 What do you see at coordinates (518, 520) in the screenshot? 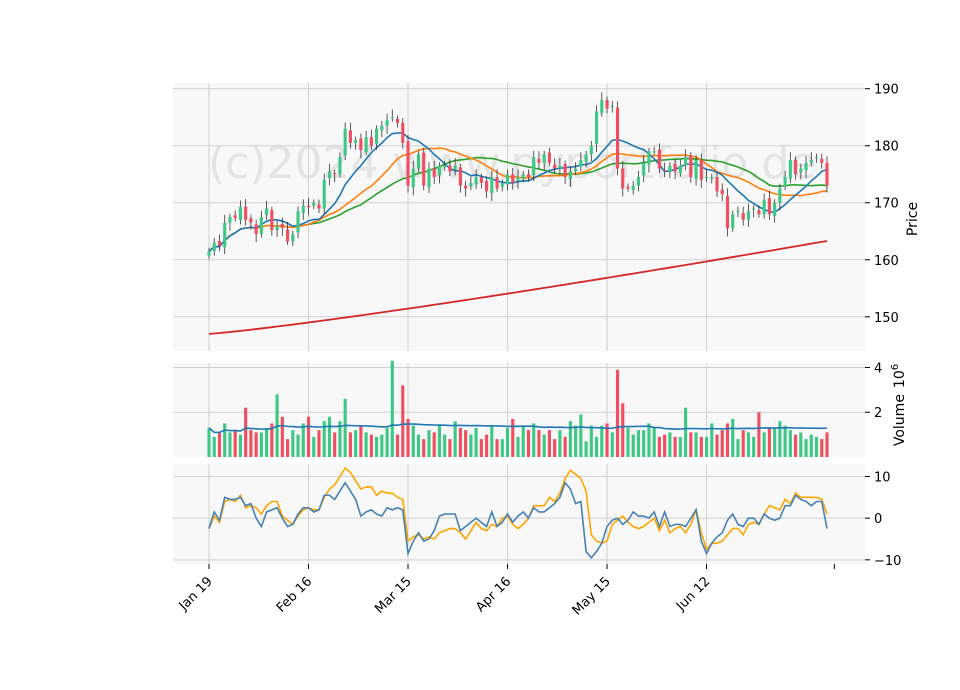
I see `oscillator-fast-line` at bounding box center [518, 520].